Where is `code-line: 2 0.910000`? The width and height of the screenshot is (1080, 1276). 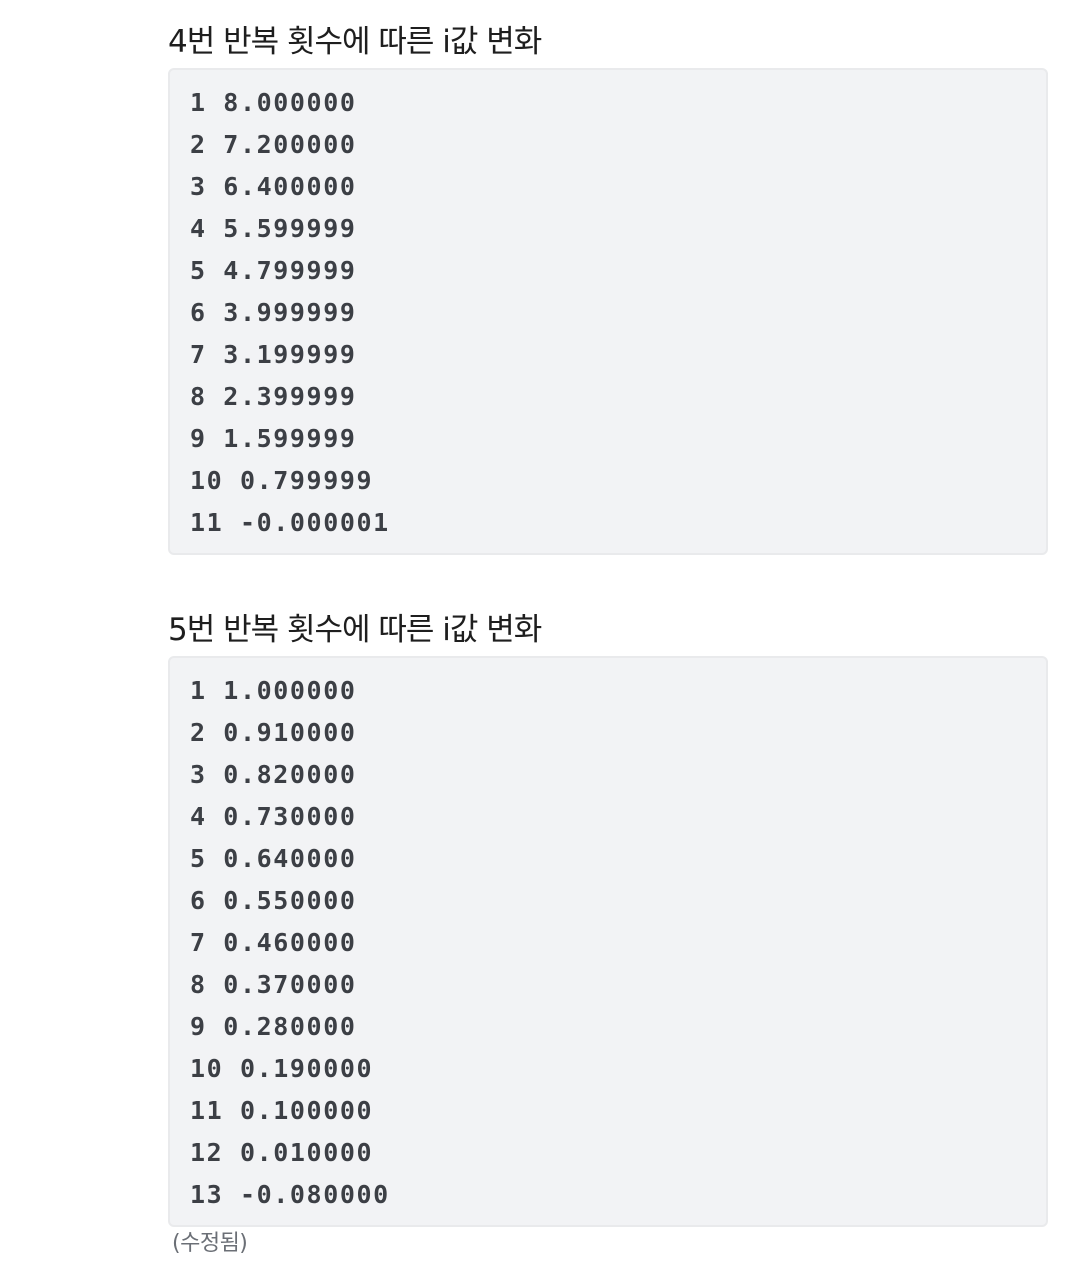 code-line: 2 0.910000 is located at coordinates (273, 732).